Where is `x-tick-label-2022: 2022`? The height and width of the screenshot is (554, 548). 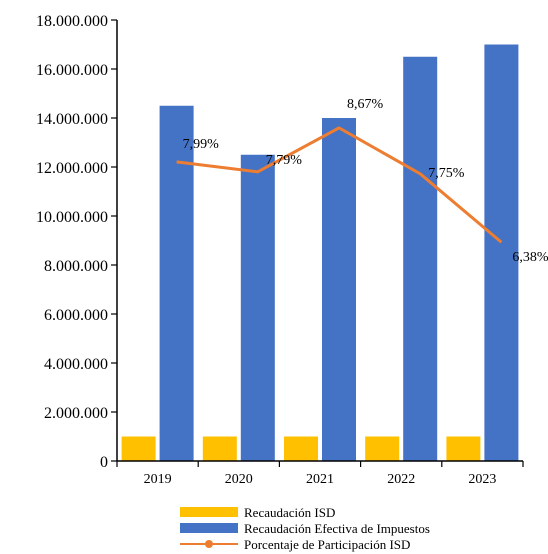 x-tick-label-2022: 2022 is located at coordinates (401, 479).